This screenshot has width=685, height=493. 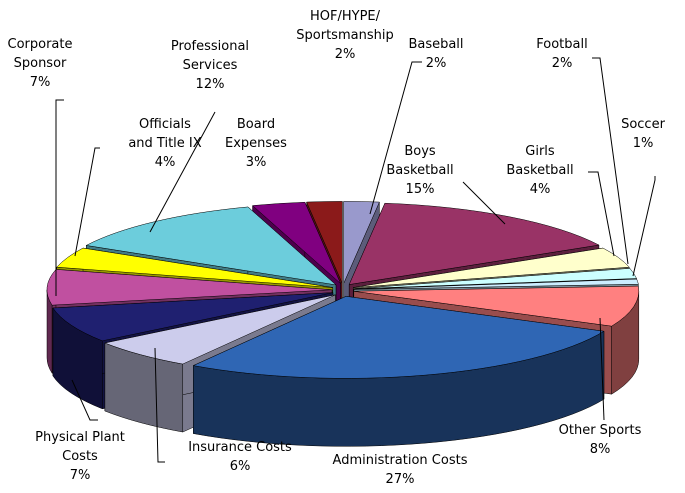 I want to click on slice-label: Administration Costs, so click(x=400, y=460).